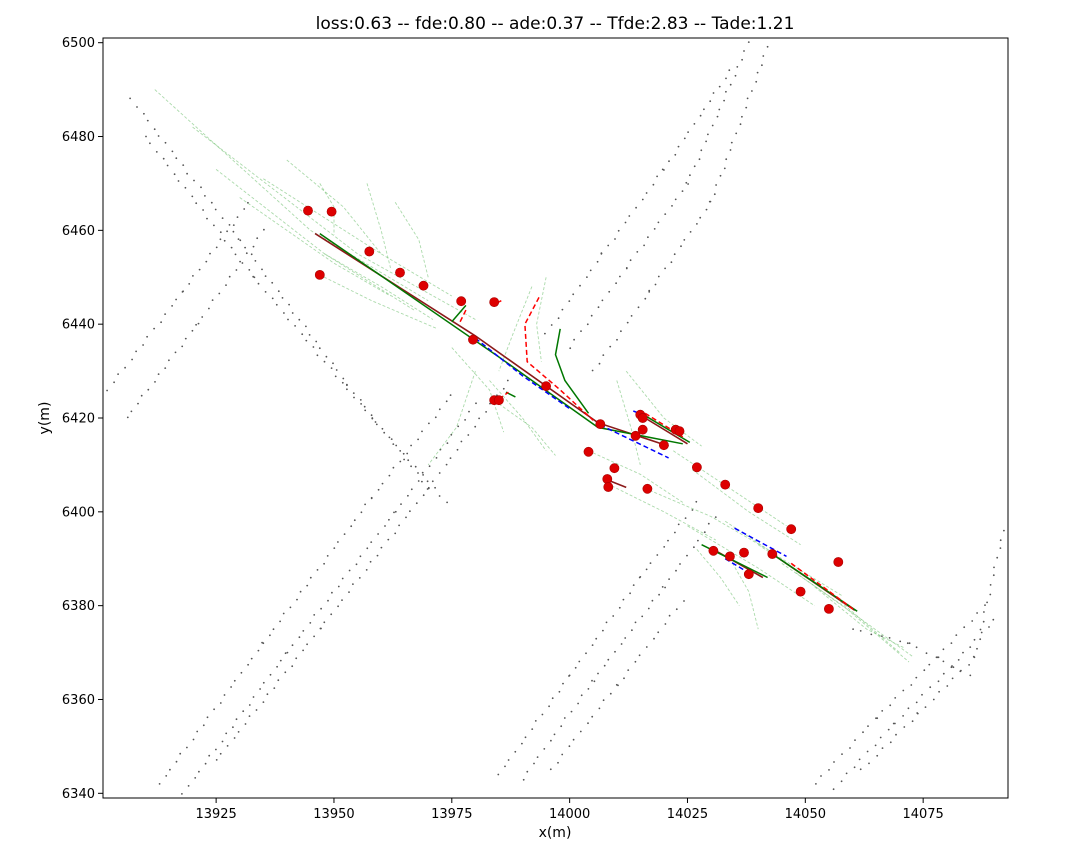  I want to click on y-tick-label: 6360, so click(78, 700).